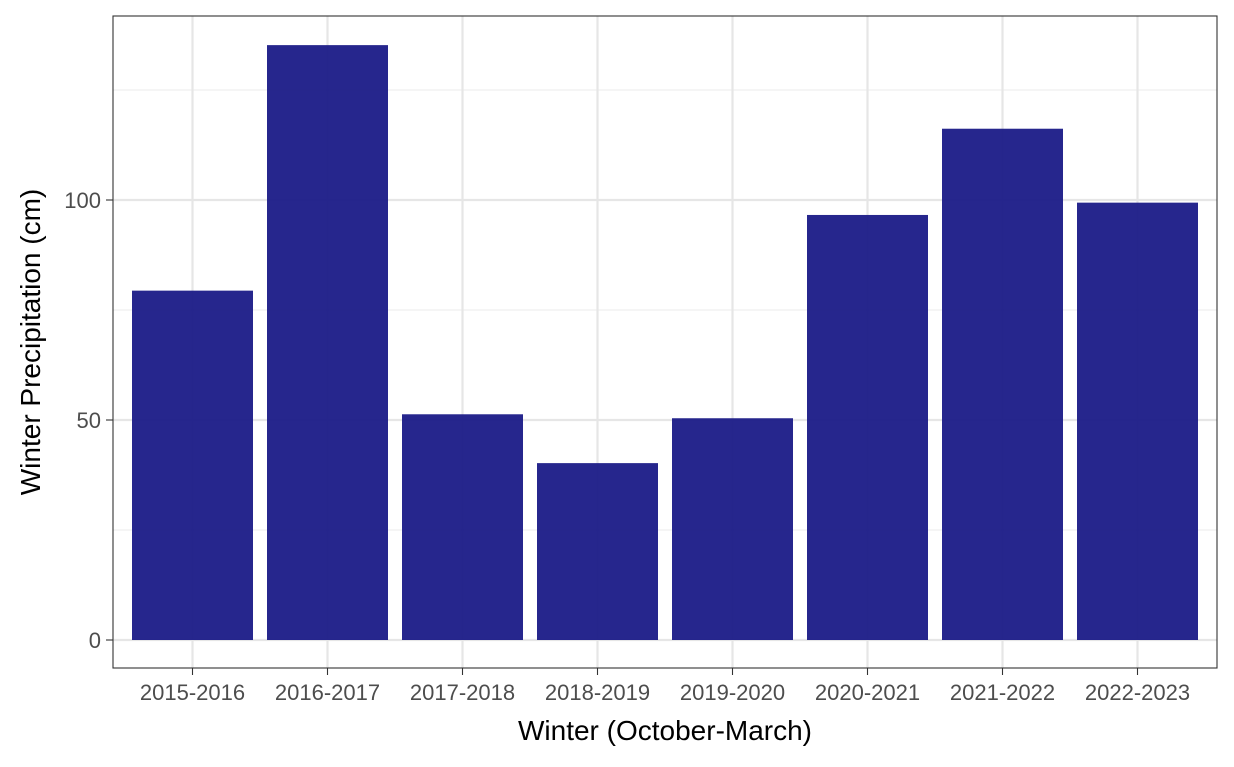 This screenshot has height=767, width=1234. Describe the element at coordinates (462, 527) in the screenshot. I see `bar-2017-2018` at that location.